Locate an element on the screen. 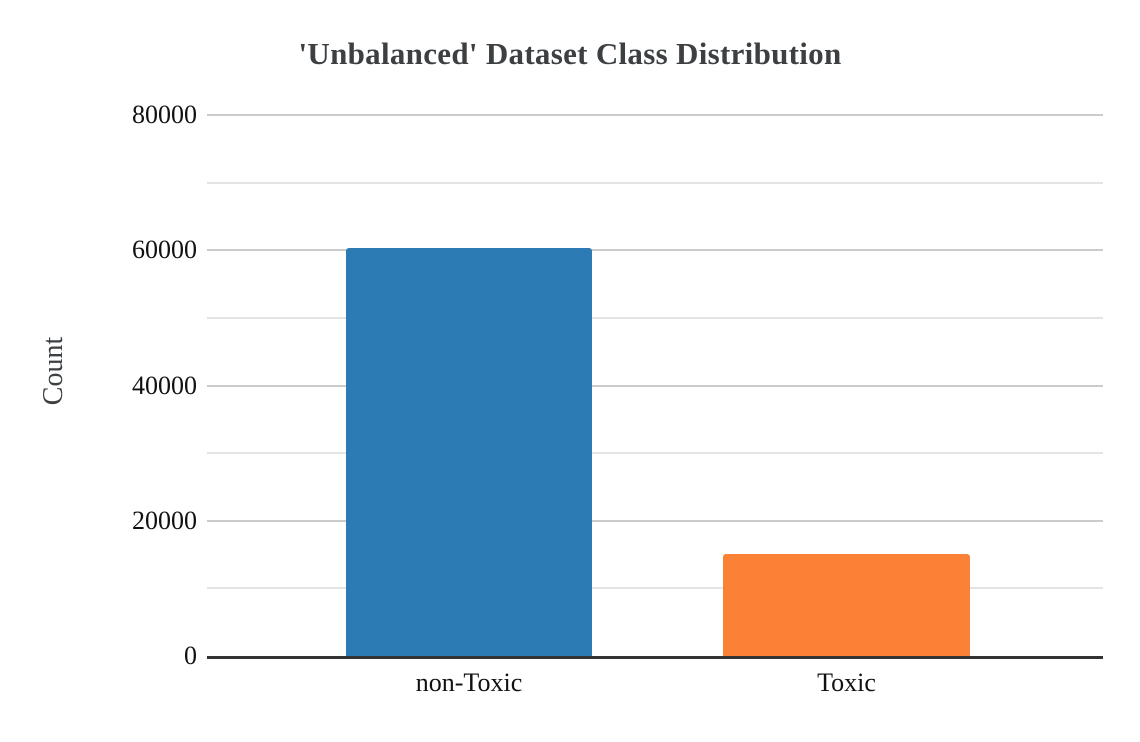  bar-toxic is located at coordinates (846, 604).